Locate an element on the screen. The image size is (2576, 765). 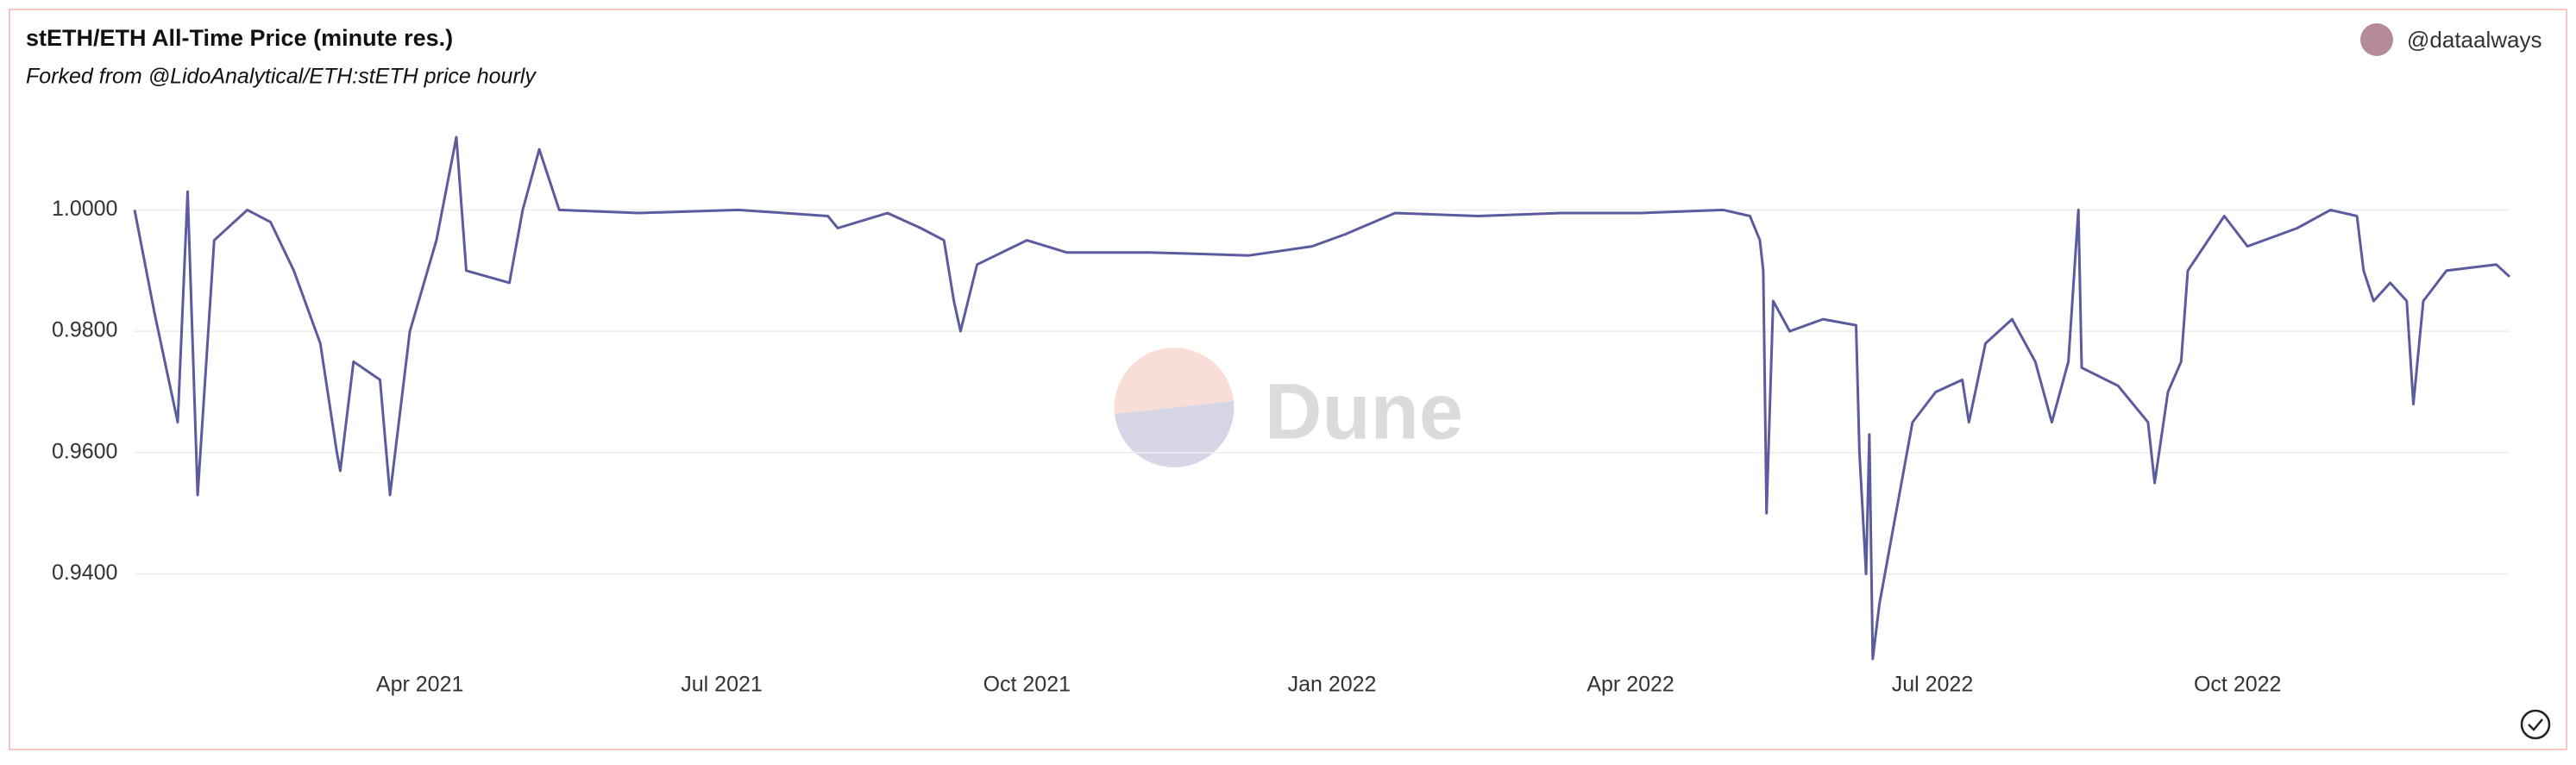
y-tick-label: 0.9600 is located at coordinates (84, 451).